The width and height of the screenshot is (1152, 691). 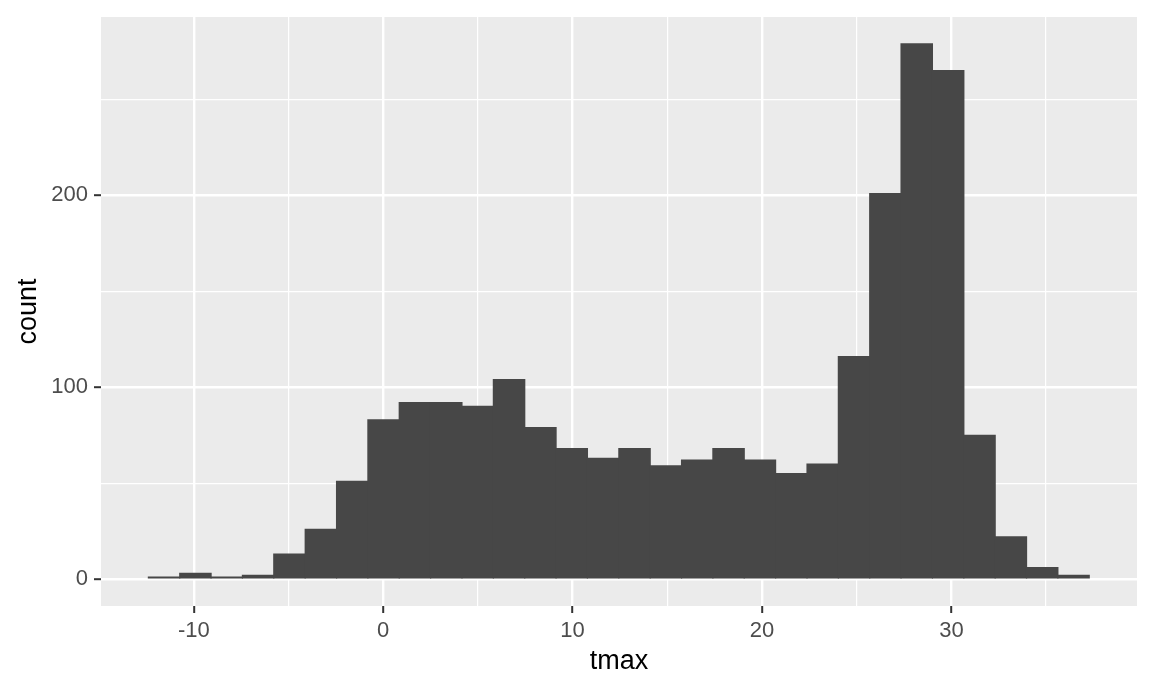 I want to click on x-tick-label: 0, so click(x=383, y=630).